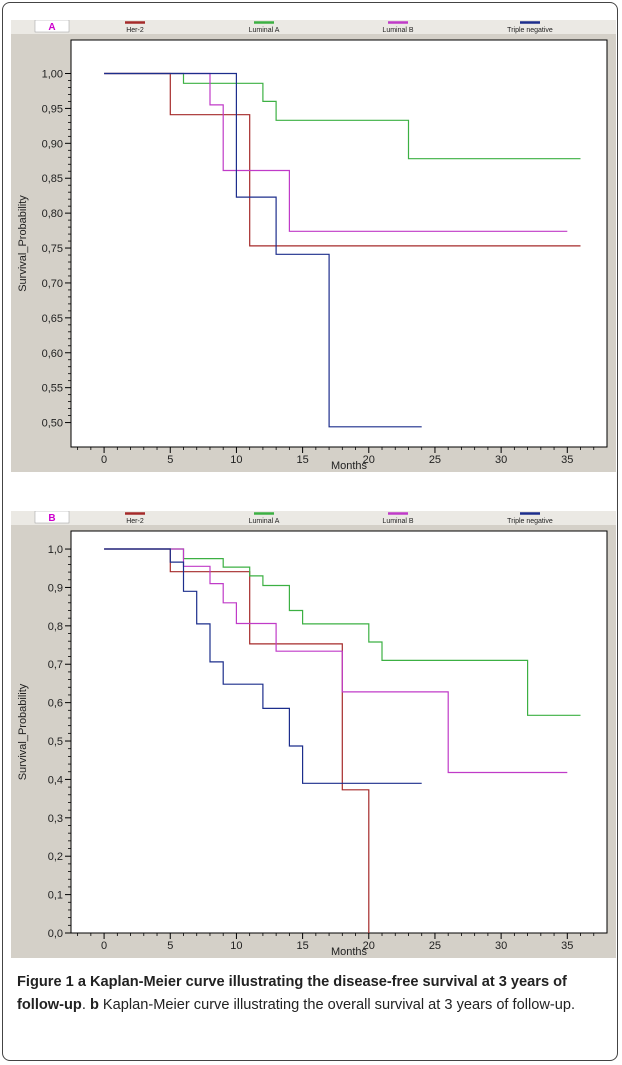  What do you see at coordinates (23, 243) in the screenshot?
I see `panel-a-y-axis-label: Survival_Probability` at bounding box center [23, 243].